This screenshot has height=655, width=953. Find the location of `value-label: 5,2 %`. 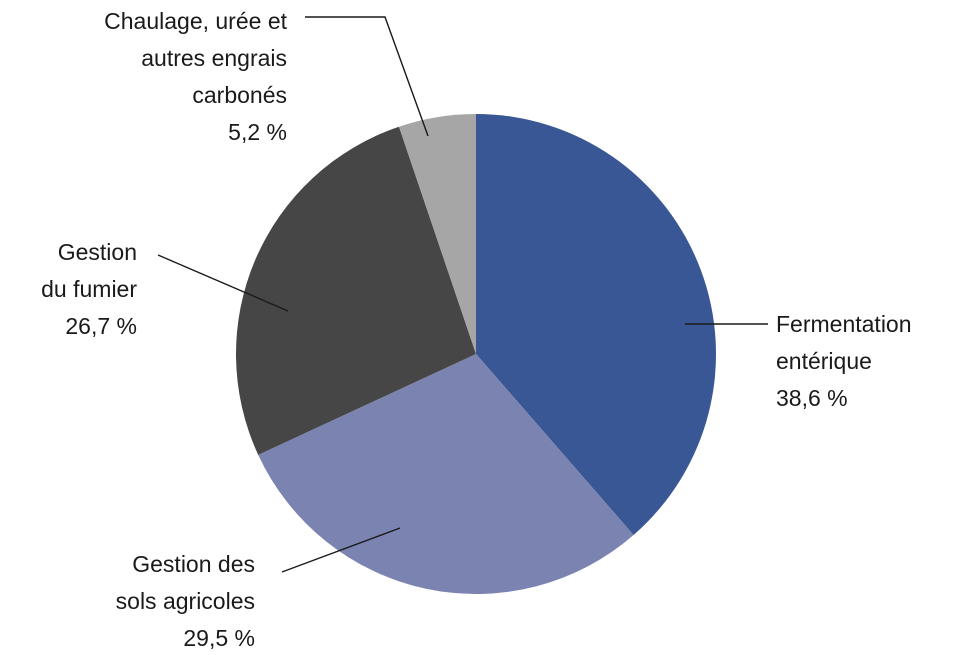

value-label: 5,2 % is located at coordinates (257, 132).